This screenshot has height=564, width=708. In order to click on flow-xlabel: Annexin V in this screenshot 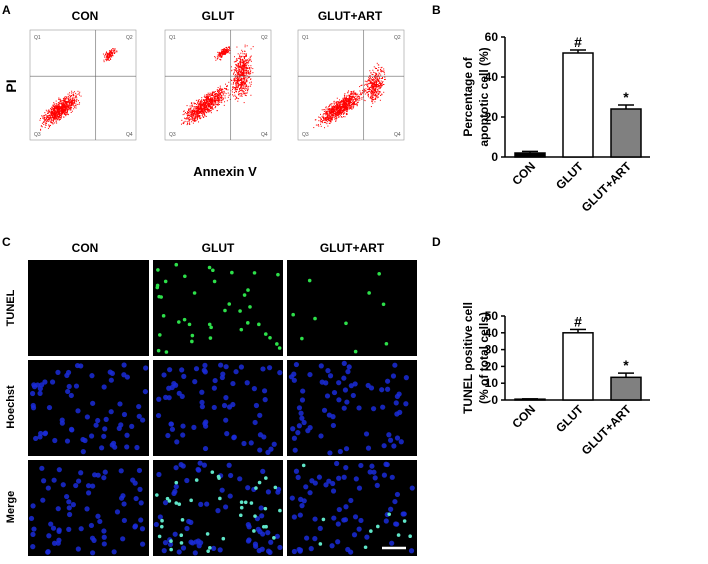, I will do `click(225, 171)`.